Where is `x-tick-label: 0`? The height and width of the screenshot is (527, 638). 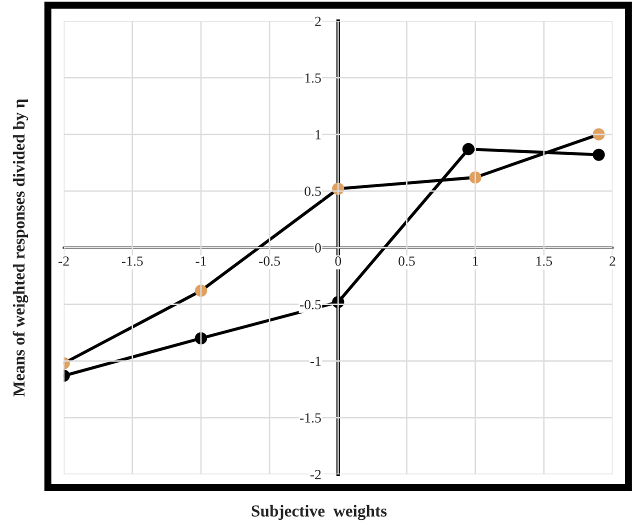 x-tick-label: 0 is located at coordinates (338, 261).